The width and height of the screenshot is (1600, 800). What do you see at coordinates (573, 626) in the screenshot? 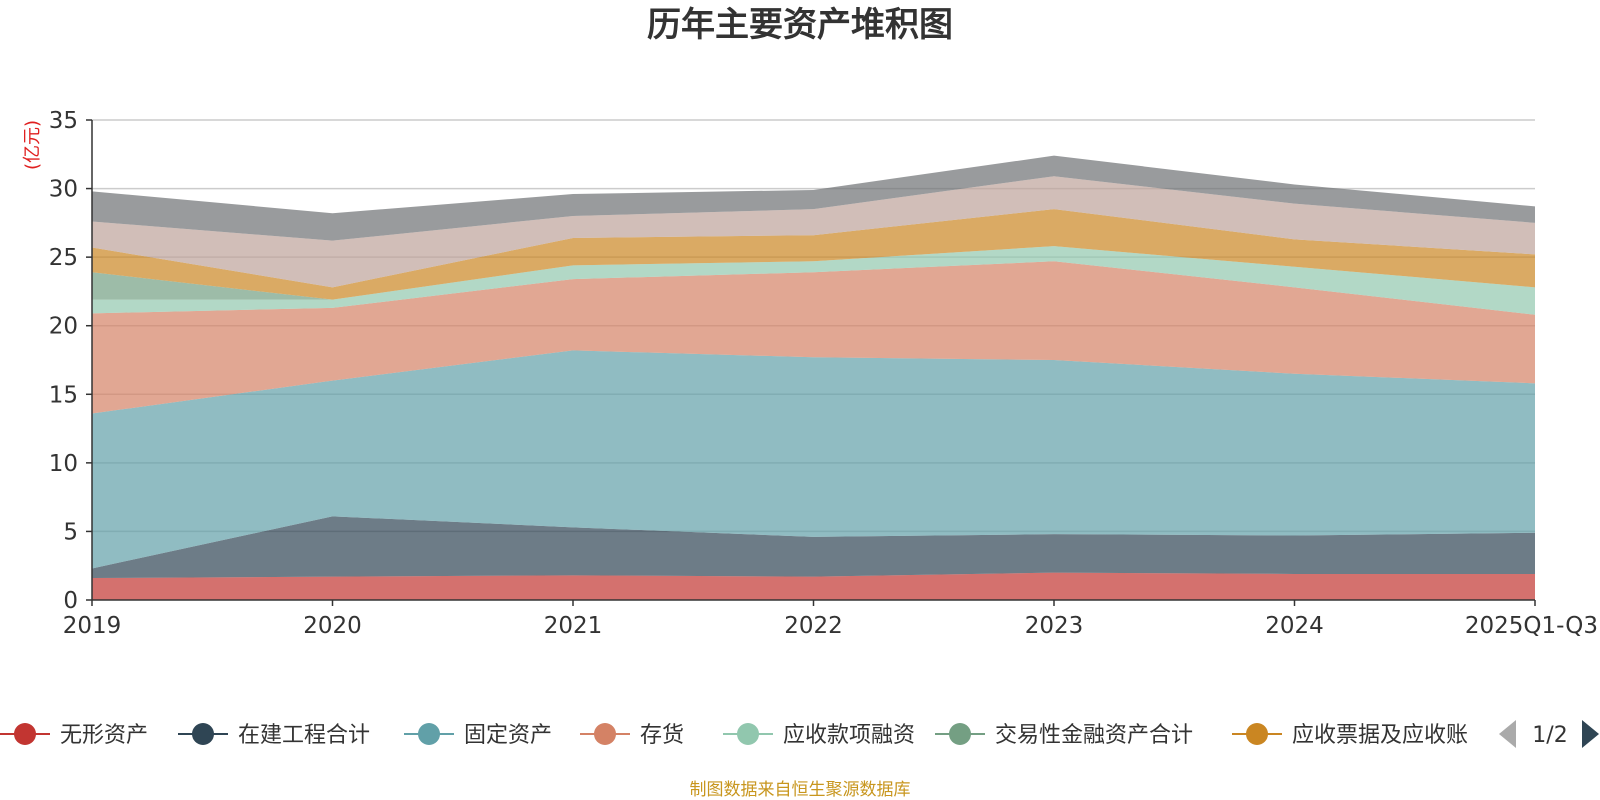
I see `x-tick-label: 2021` at bounding box center [573, 626].